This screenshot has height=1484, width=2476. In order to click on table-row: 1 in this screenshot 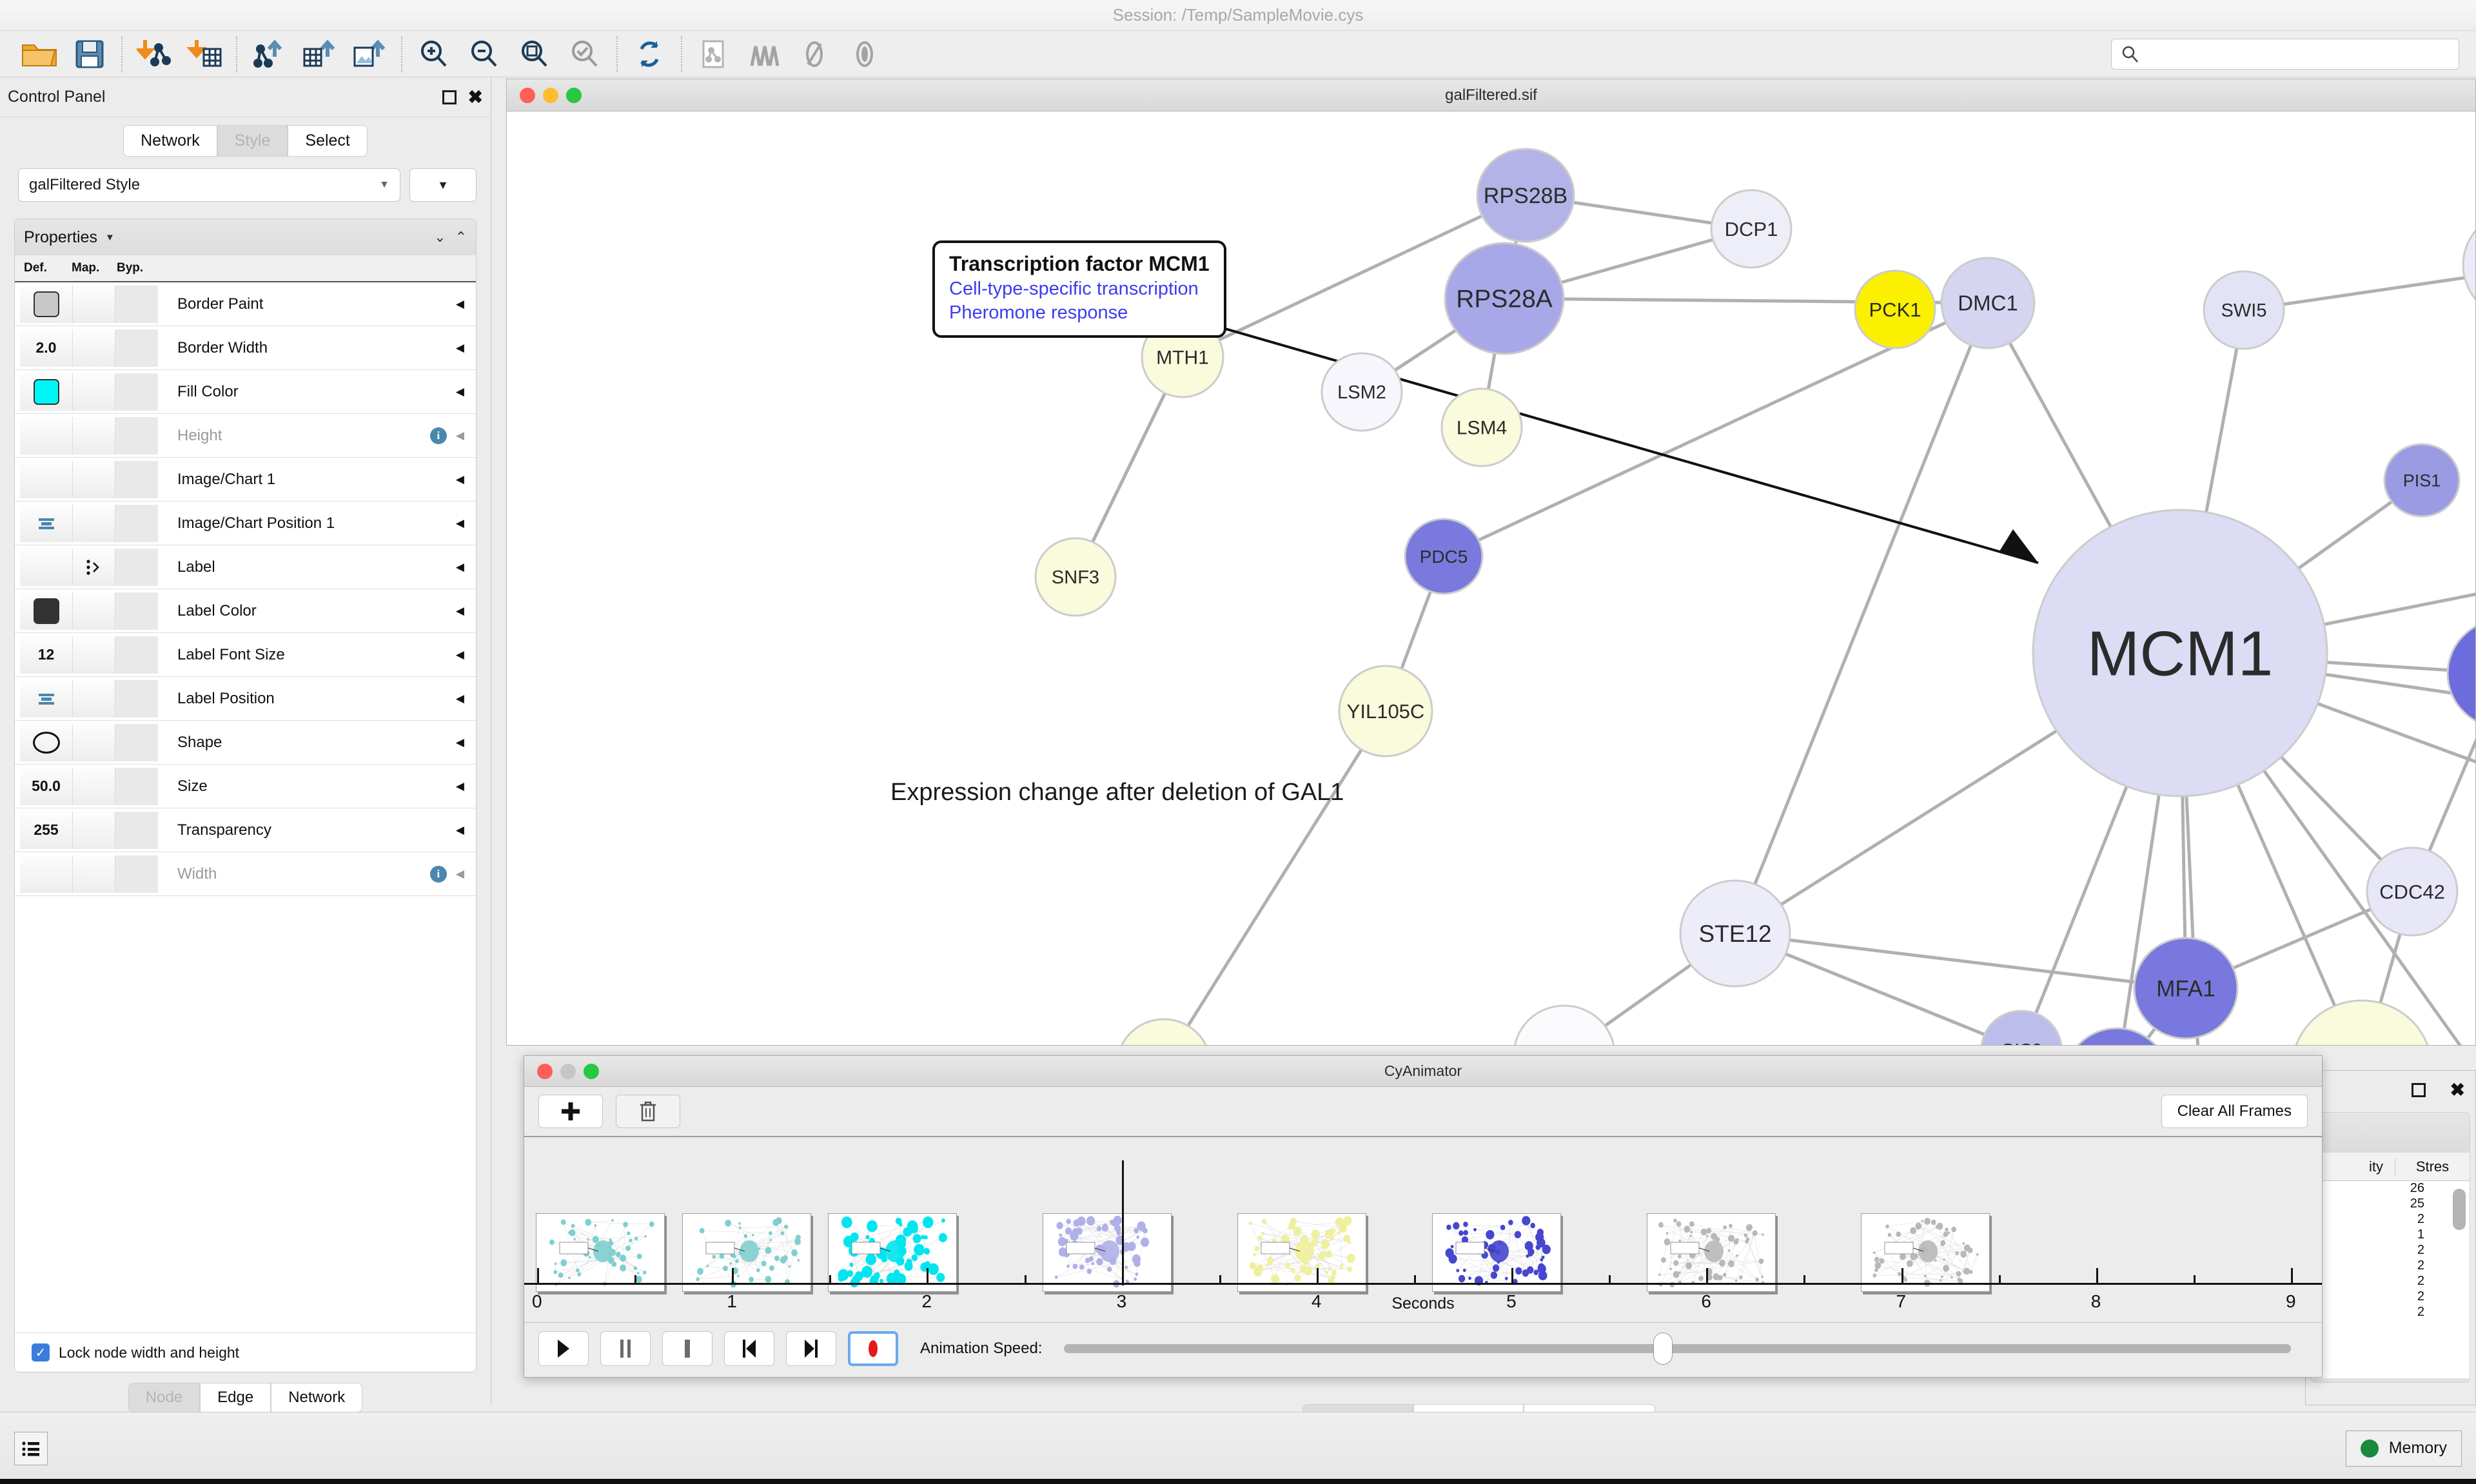, I will do `click(2420, 1234)`.